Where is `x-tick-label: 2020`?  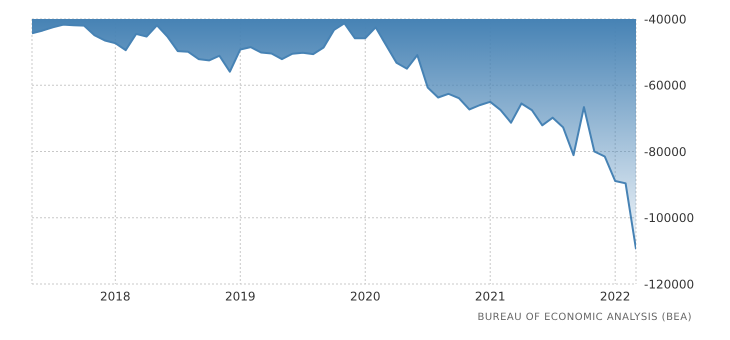 x-tick-label: 2020 is located at coordinates (365, 297).